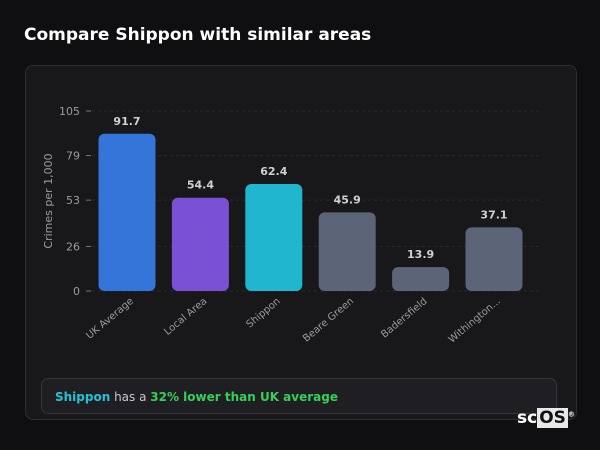 This screenshot has width=600, height=450. I want to click on data-label: 45.9, so click(347, 199).